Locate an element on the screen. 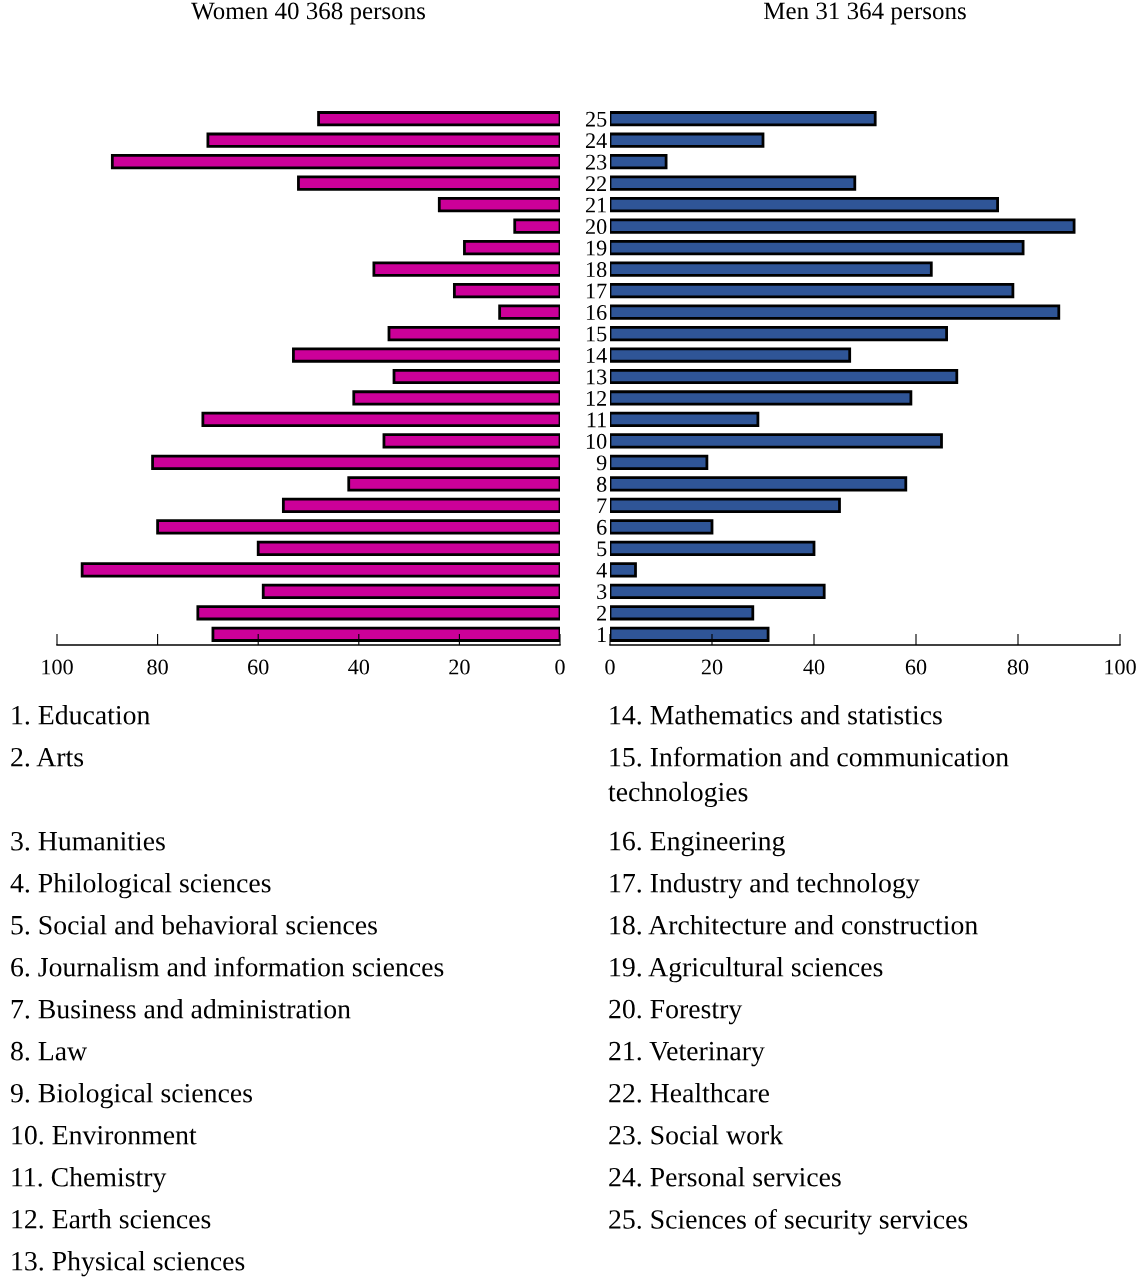 The image size is (1145, 1280). y-tick-label: 4 is located at coordinates (601, 570).